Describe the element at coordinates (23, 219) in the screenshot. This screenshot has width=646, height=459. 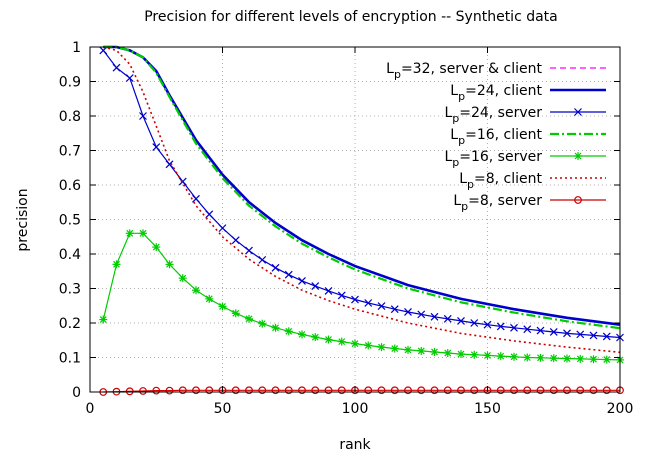
I see `y-axis-label: precision` at that location.